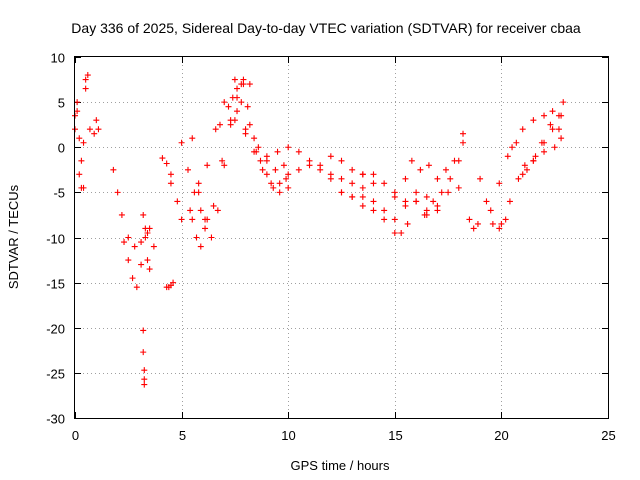  What do you see at coordinates (182, 435) in the screenshot?
I see `x-tick-label: 5` at bounding box center [182, 435].